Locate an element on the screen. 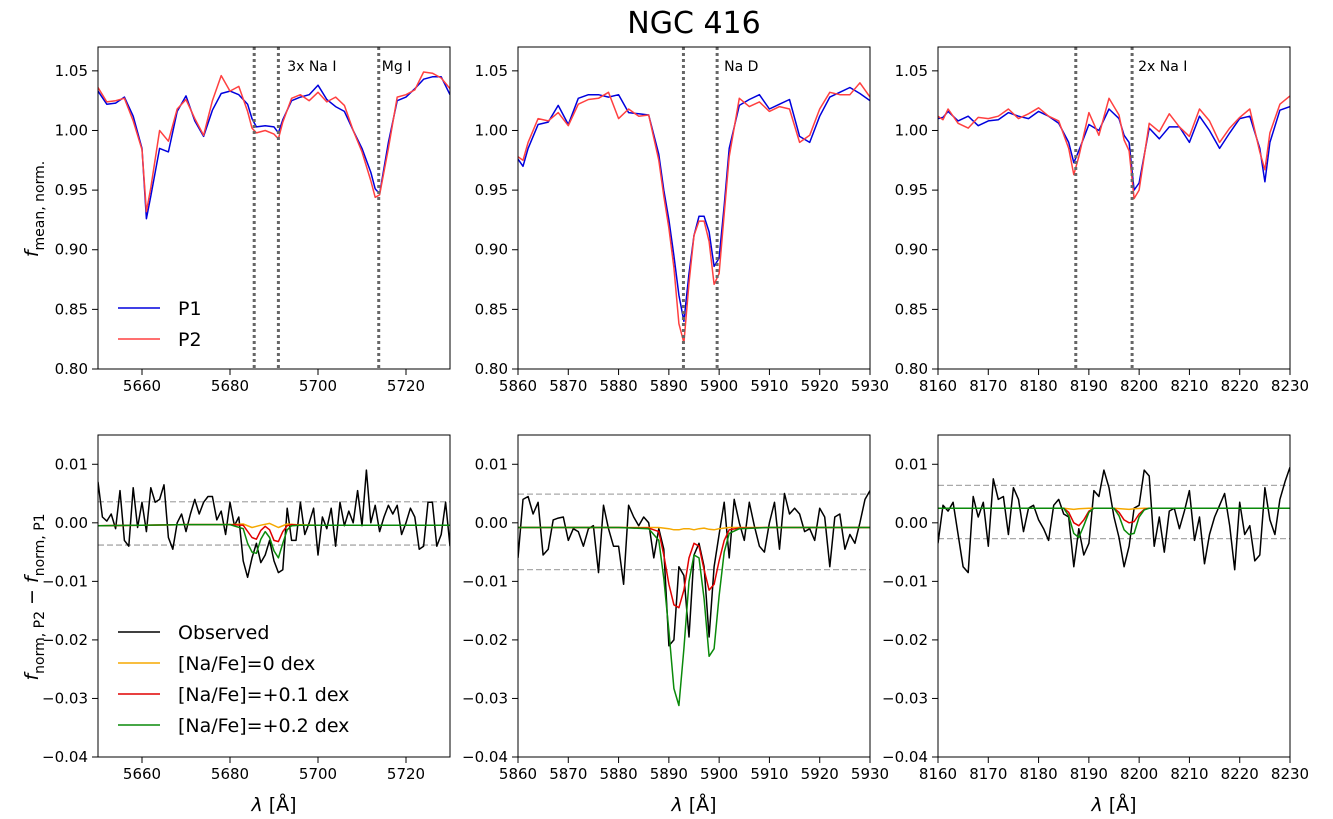  series-line-p1 is located at coordinates (274, 148).